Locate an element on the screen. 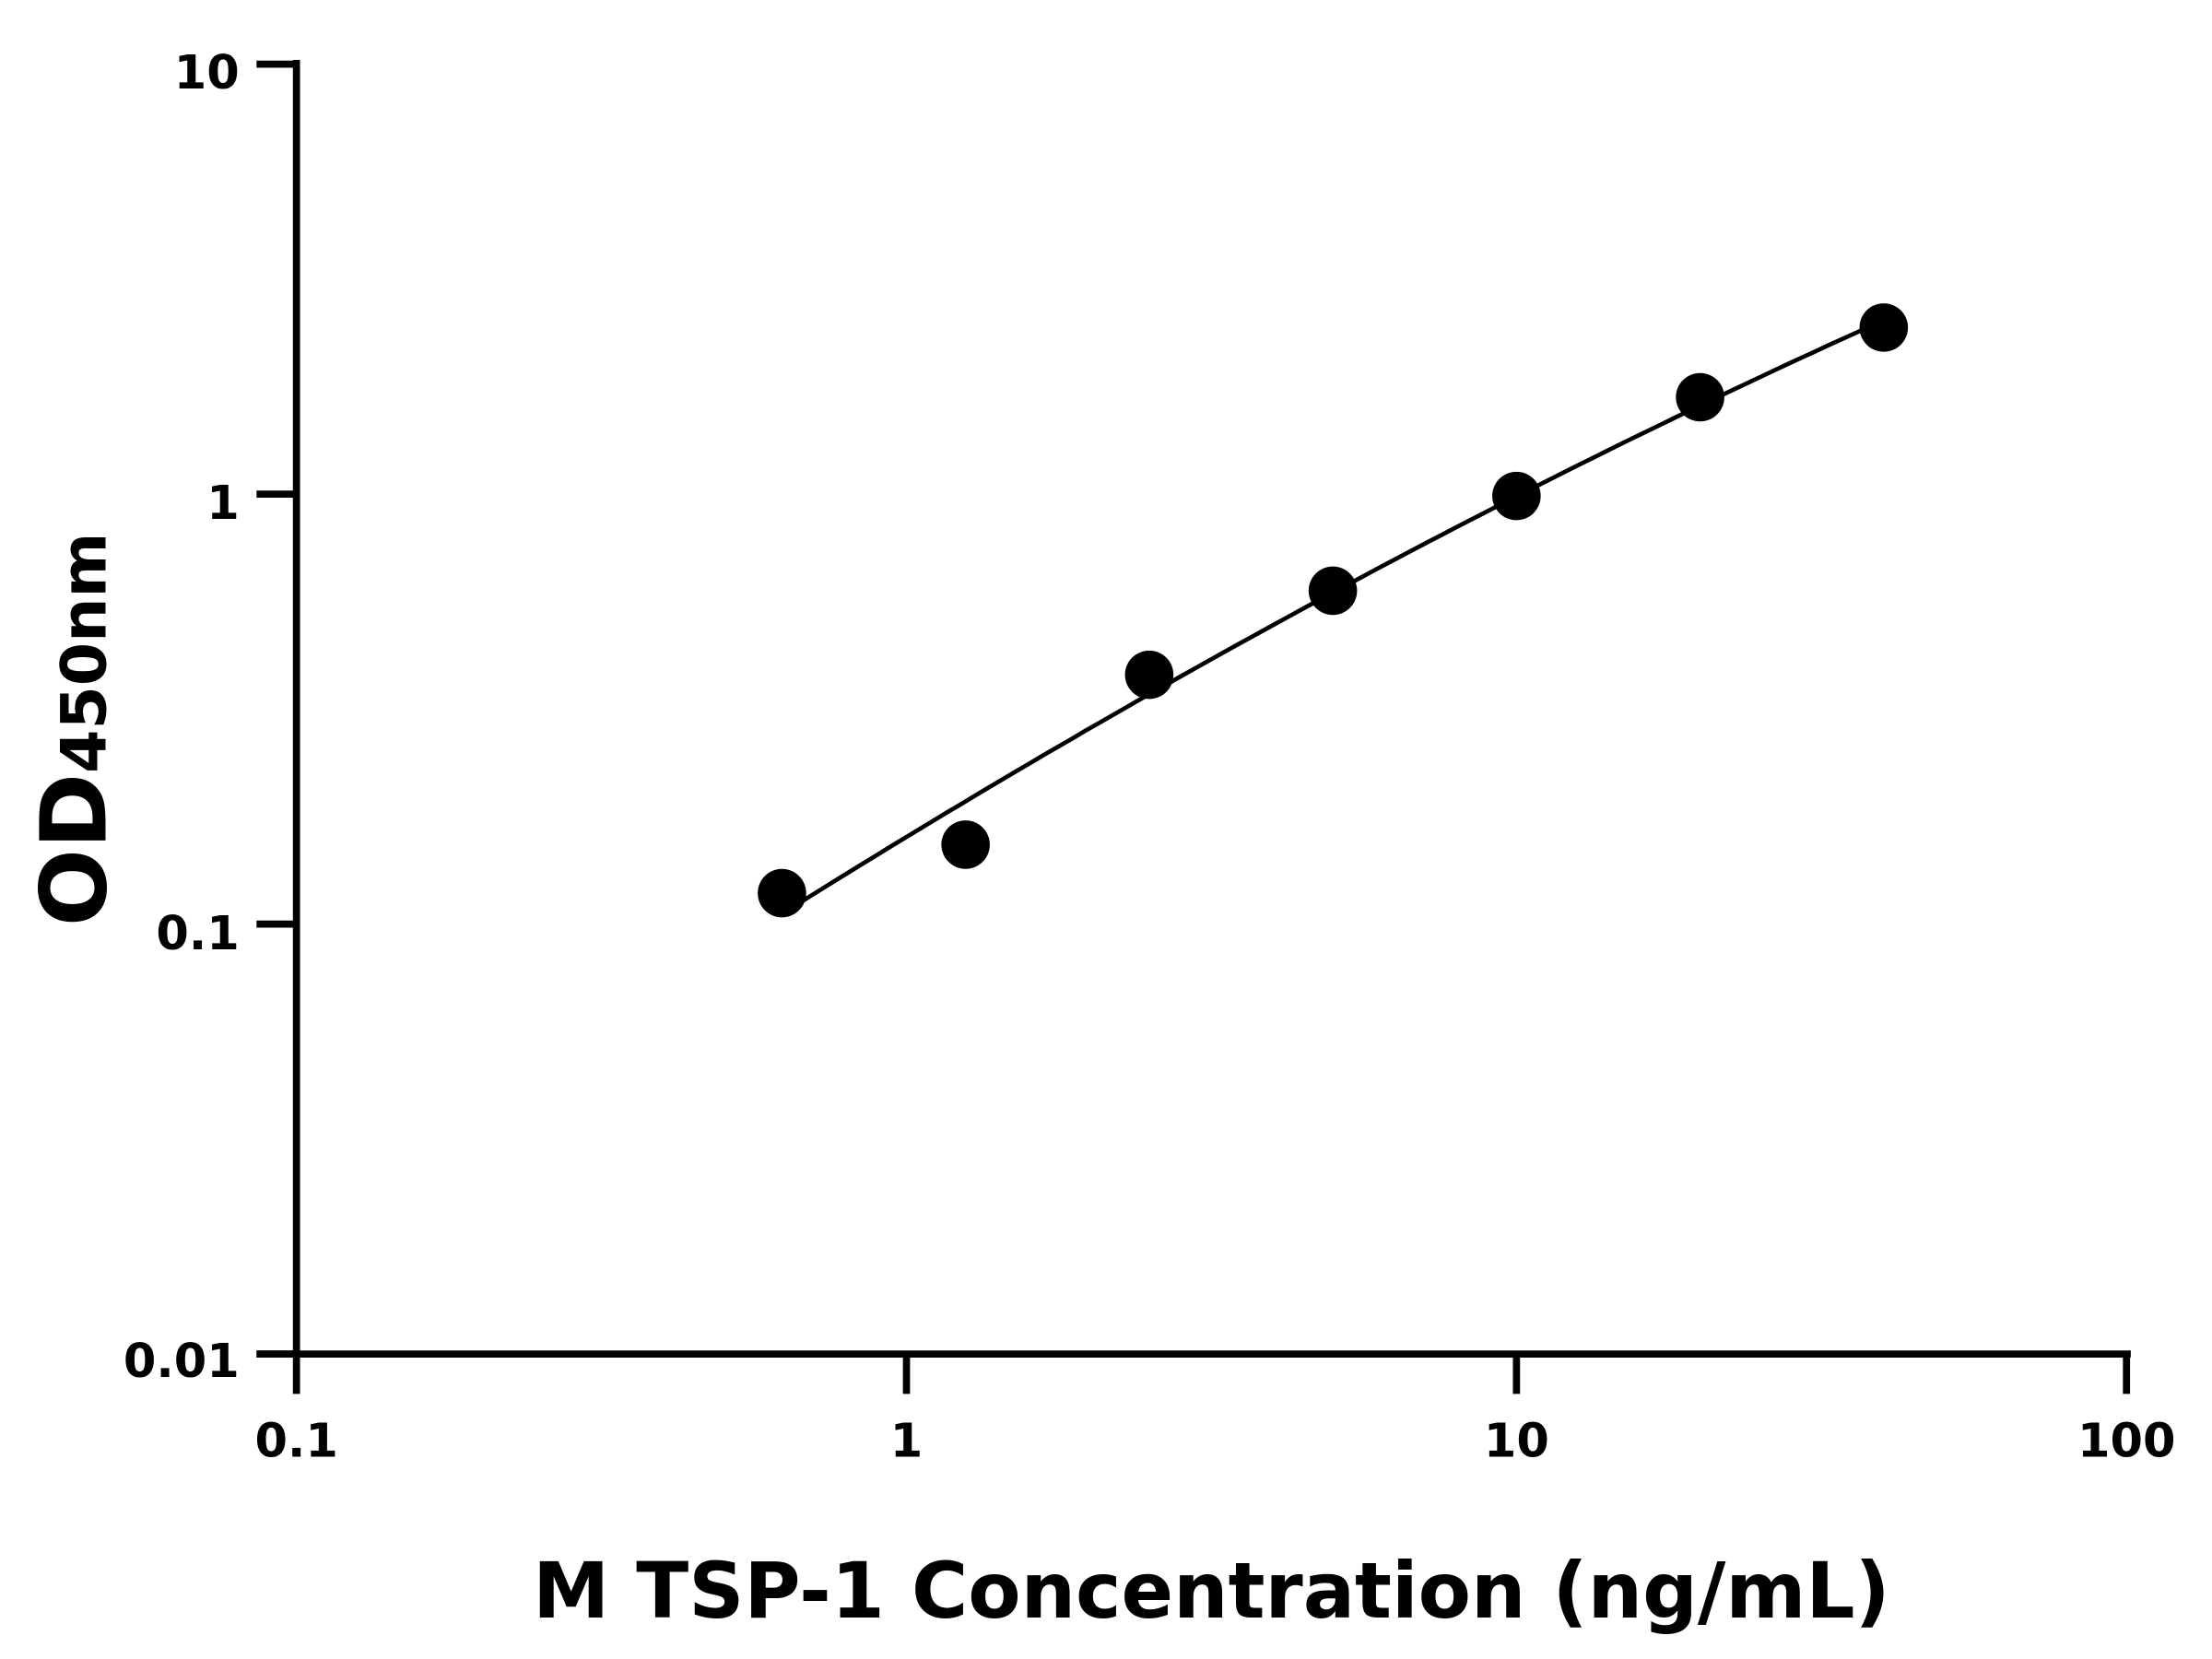 The width and height of the screenshot is (2212, 1659). y-tick-label: 10 is located at coordinates (207, 73).